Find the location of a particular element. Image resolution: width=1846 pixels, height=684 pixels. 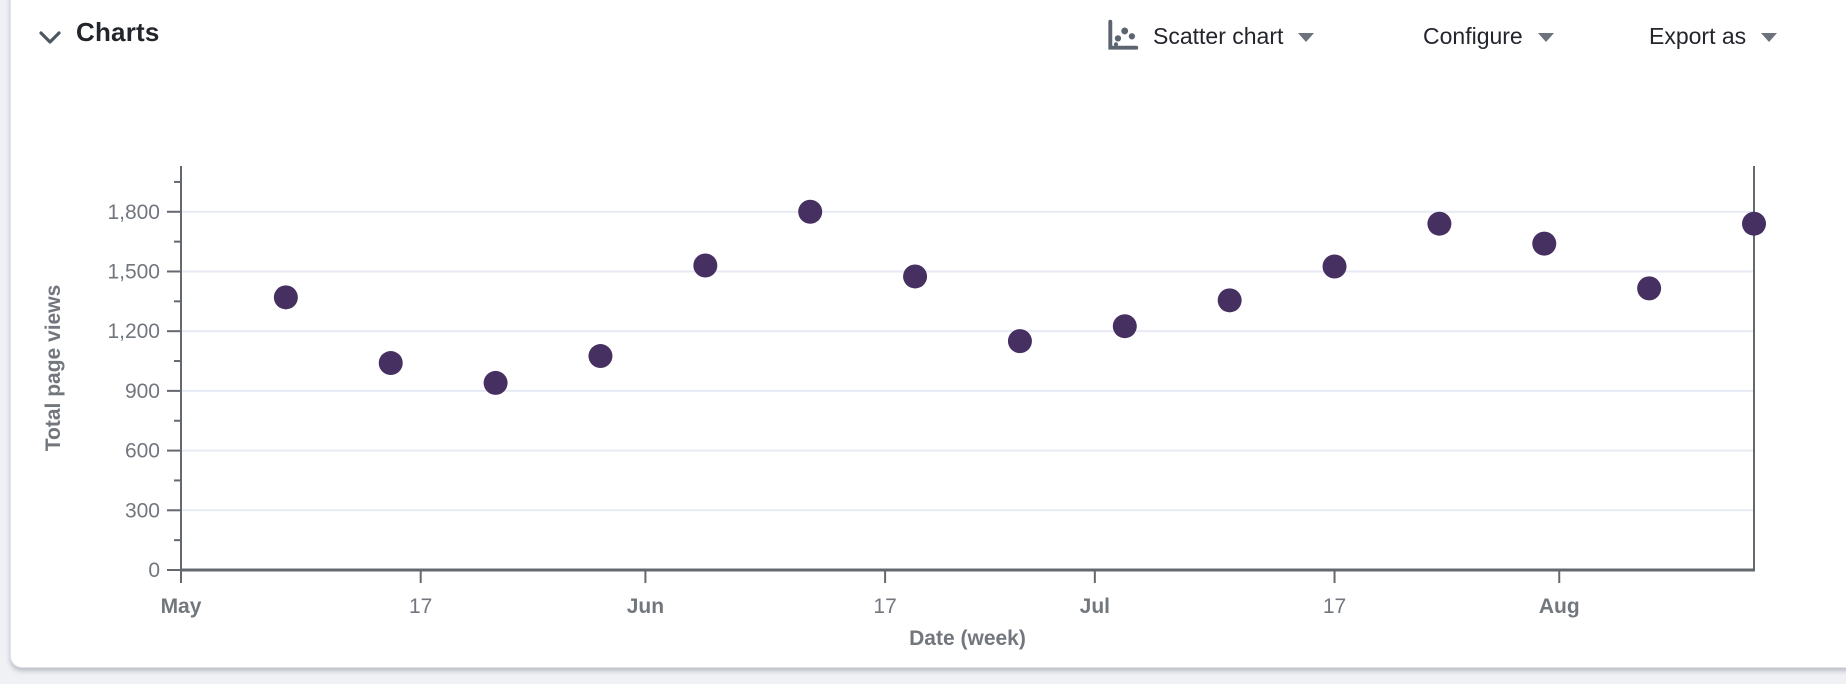

chart-type-dropdown: Scatter chart is located at coordinates (1209, 36).